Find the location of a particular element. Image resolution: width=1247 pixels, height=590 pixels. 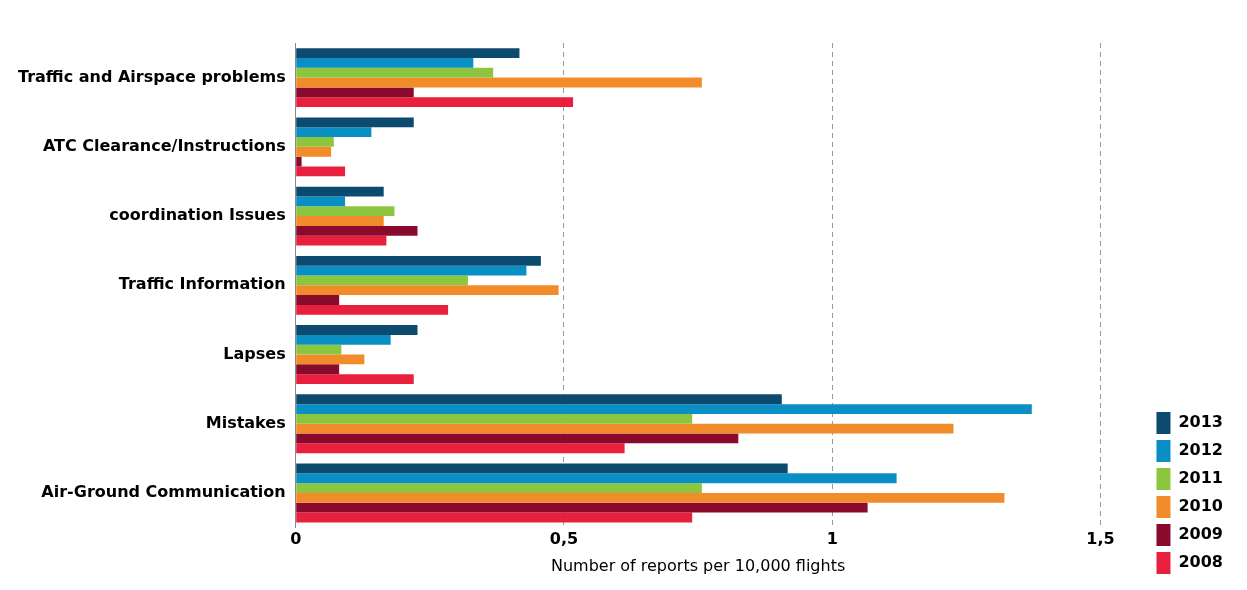

legend-label: 2012 is located at coordinates (1200, 450).